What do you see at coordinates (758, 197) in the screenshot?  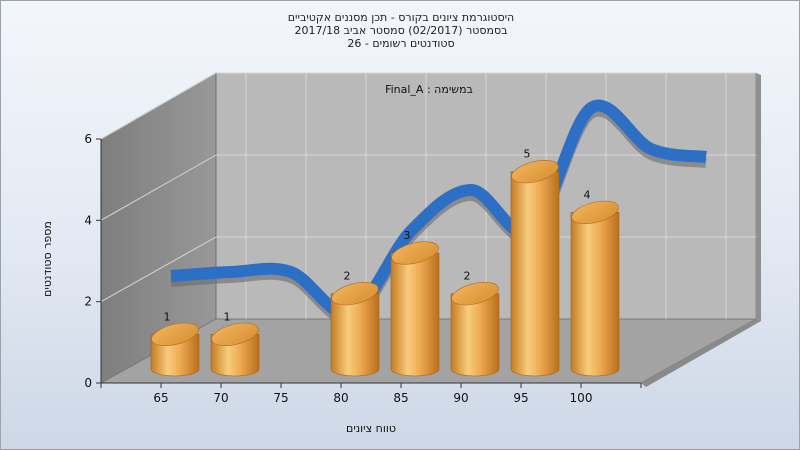 I see `frame-right-edge` at bounding box center [758, 197].